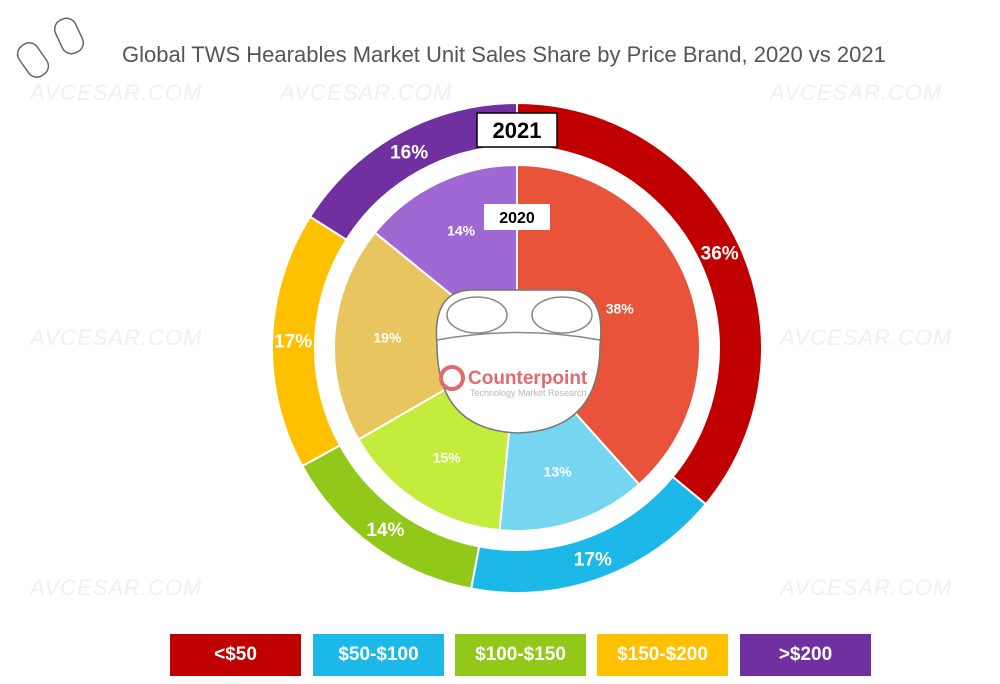  Describe the element at coordinates (528, 393) in the screenshot. I see `logo-tagline: Technology Market Research` at that location.